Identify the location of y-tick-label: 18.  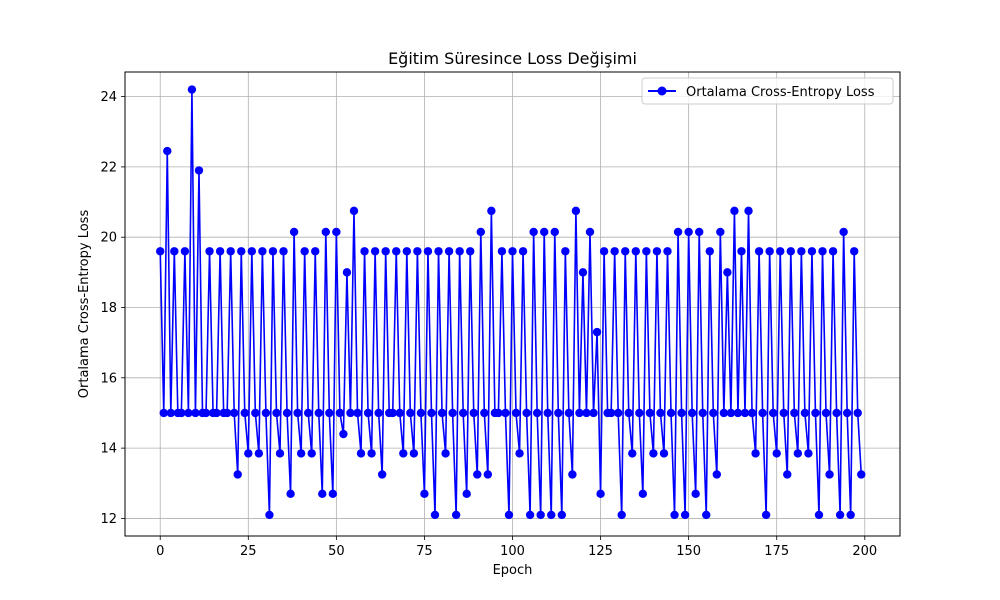
(108, 308).